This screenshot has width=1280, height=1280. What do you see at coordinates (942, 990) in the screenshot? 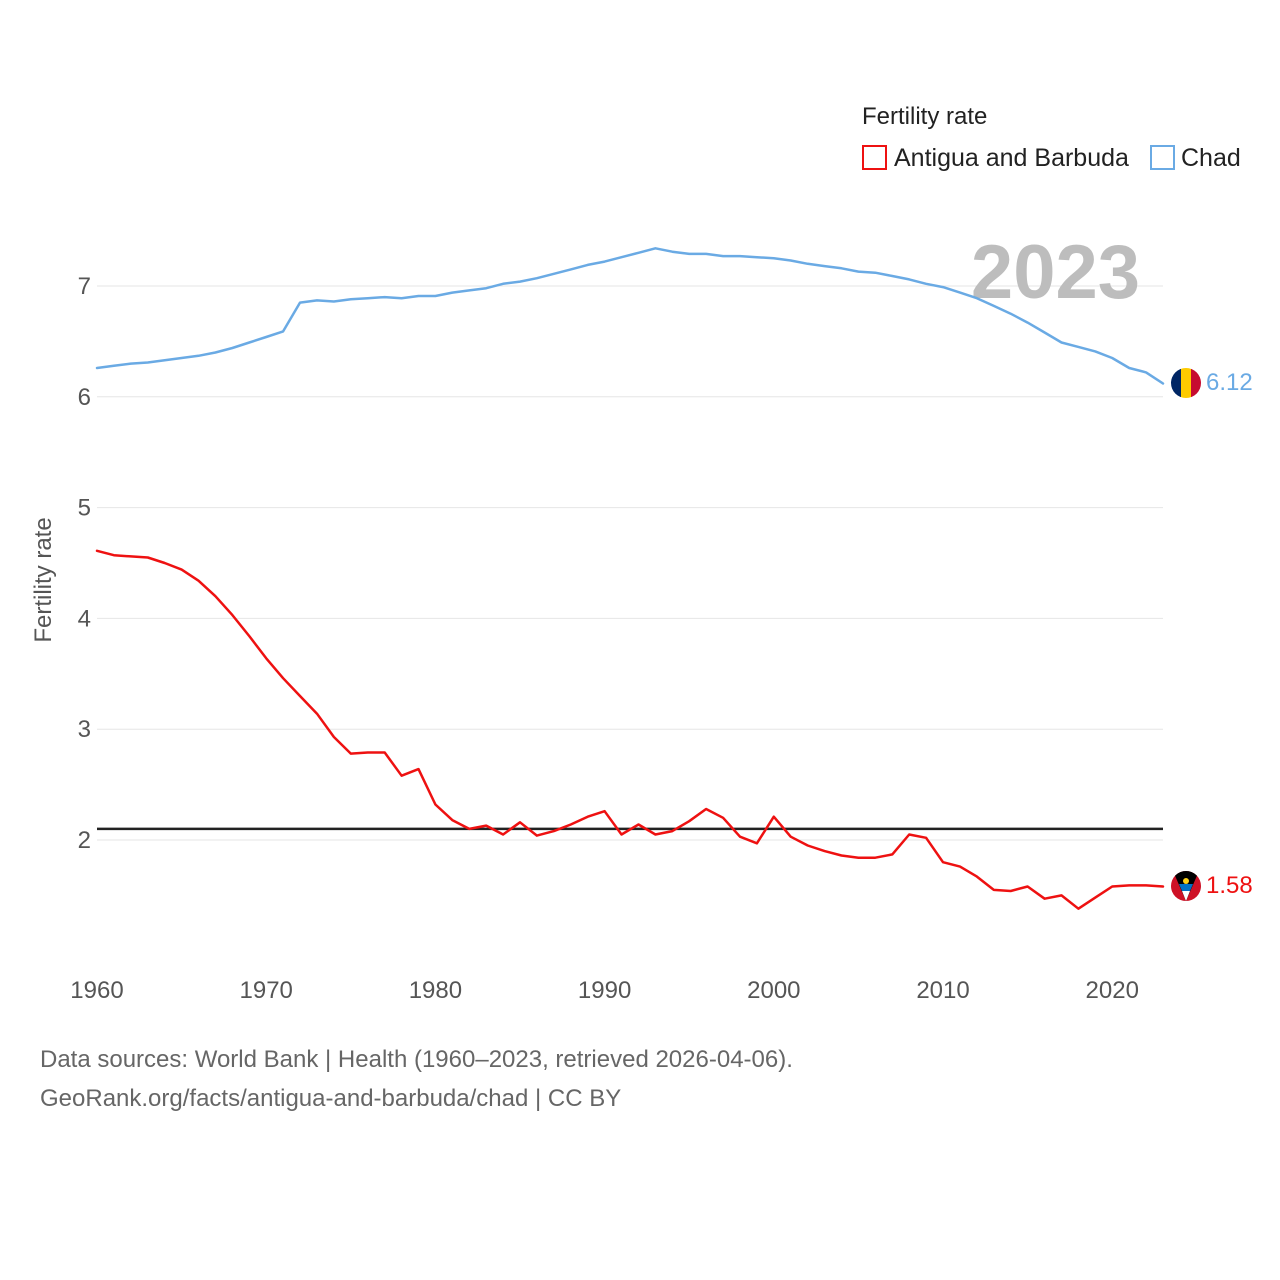
I see `x-tick-2010: 2010` at bounding box center [942, 990].